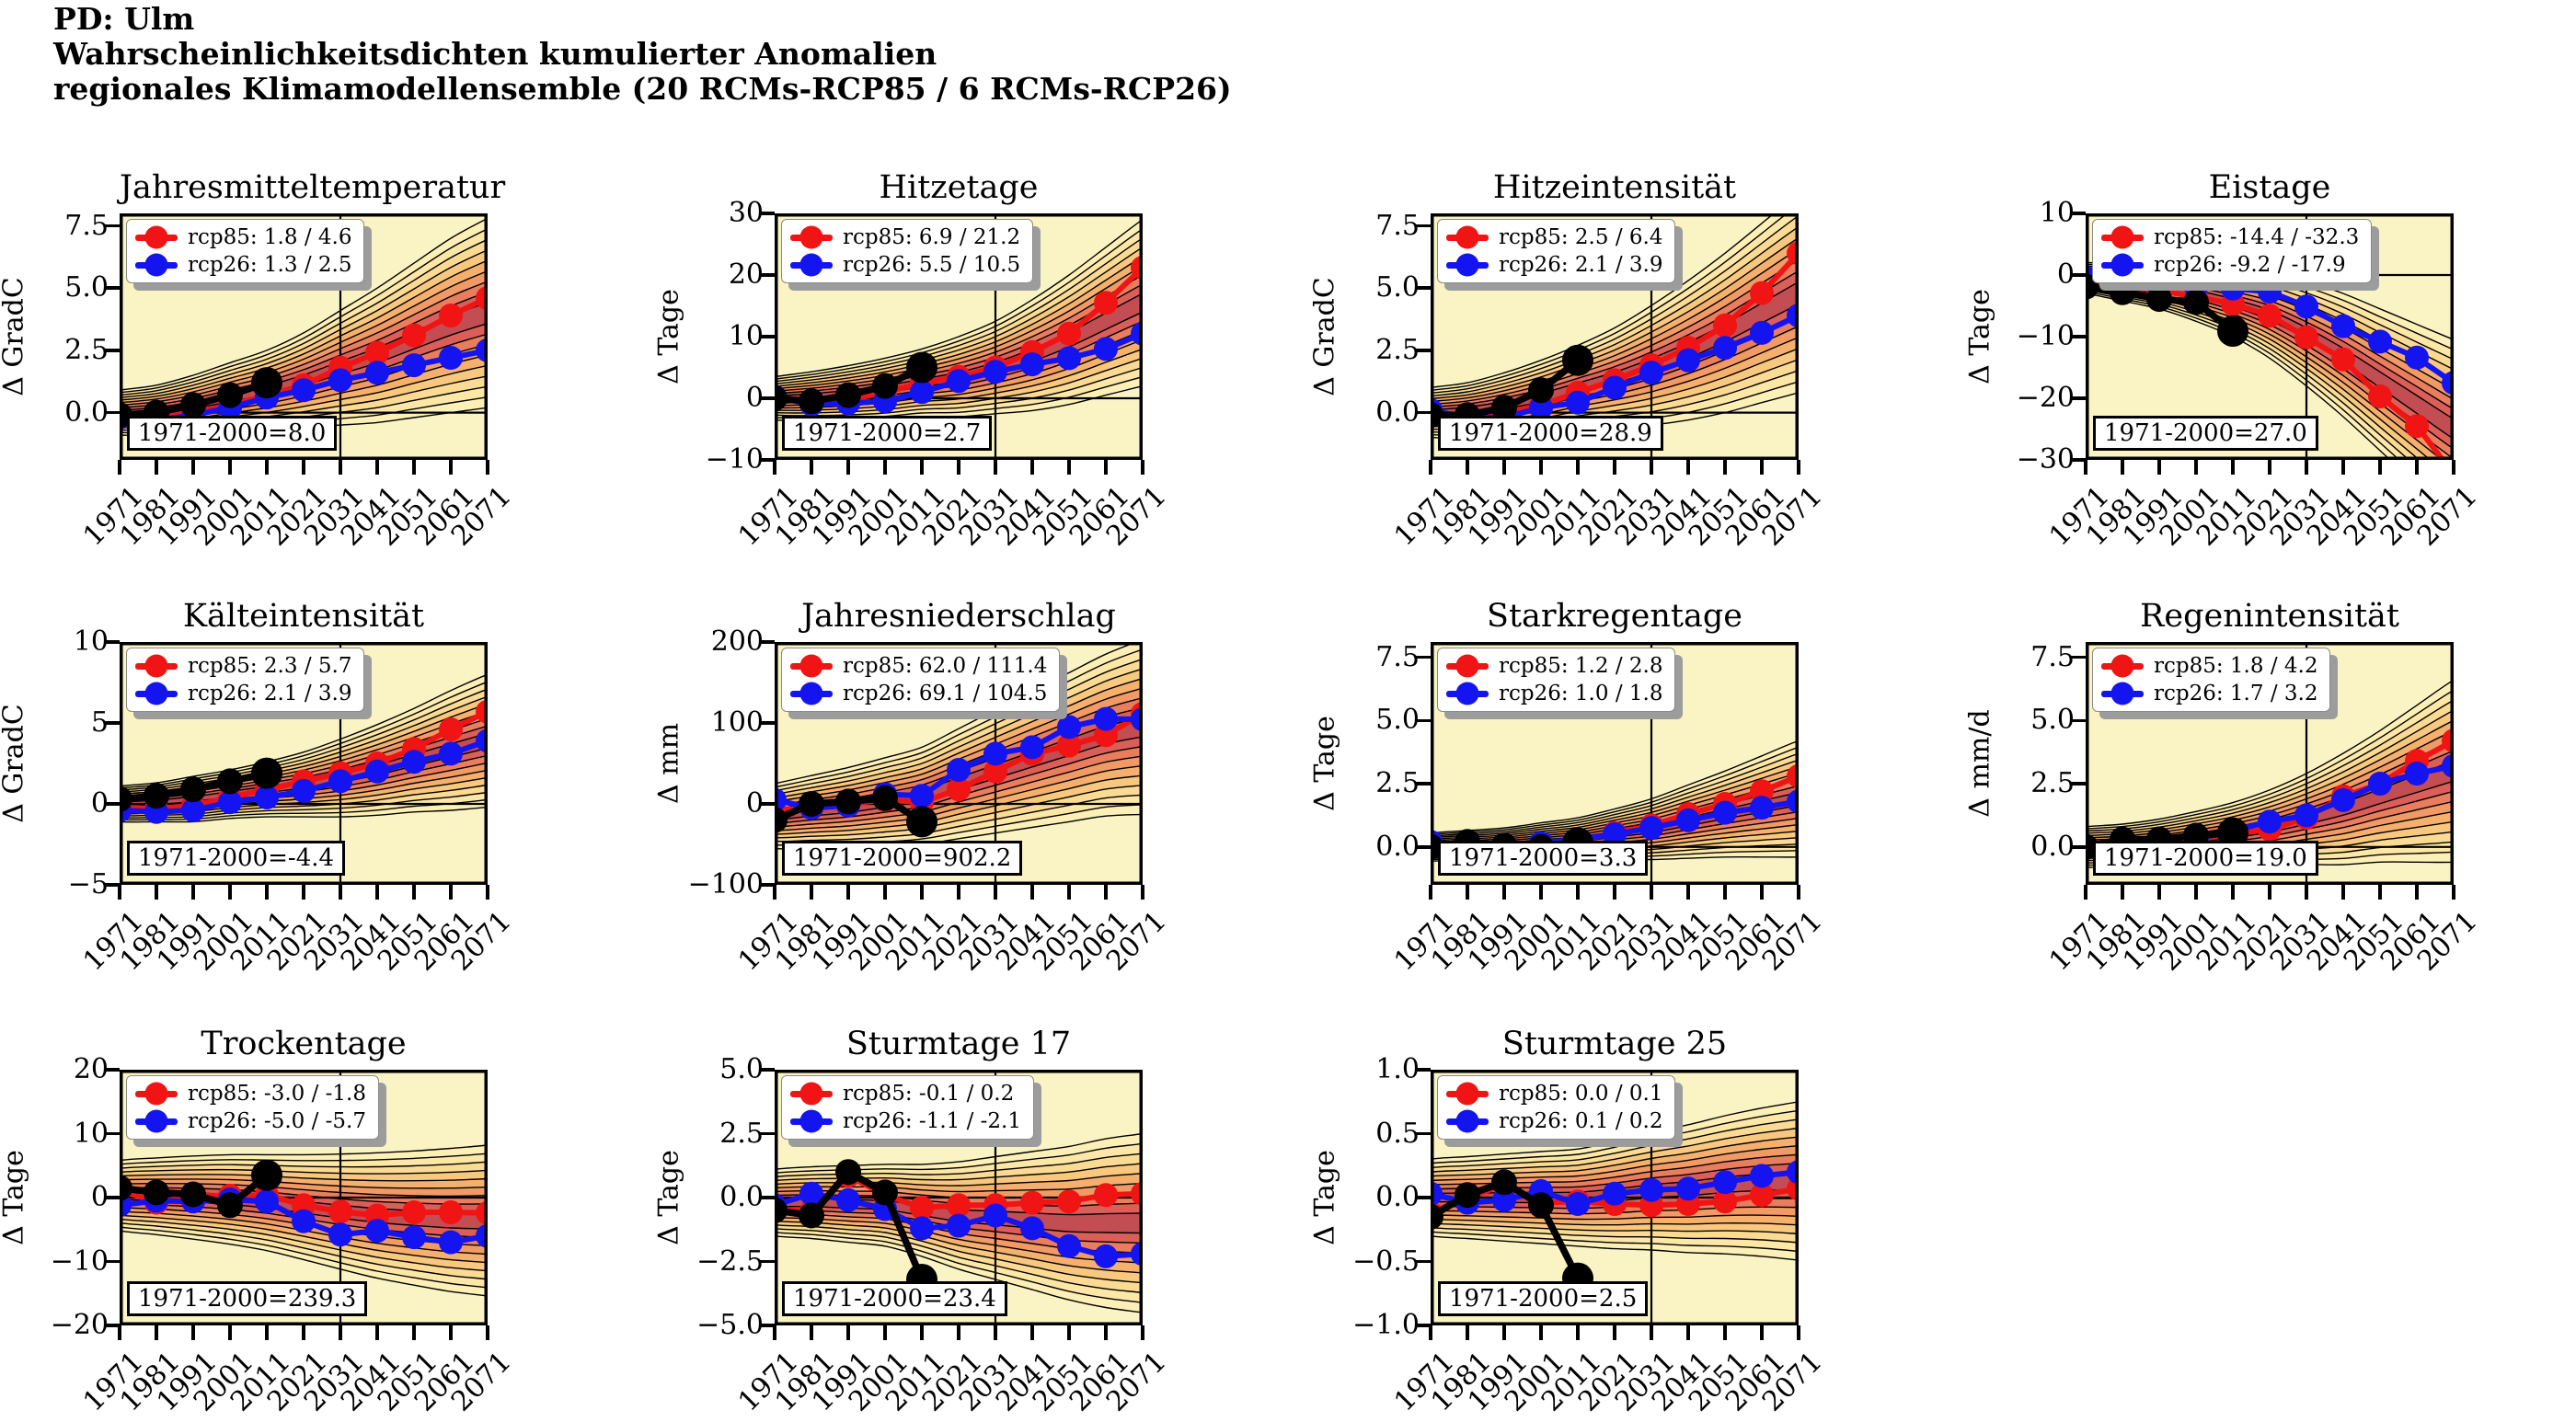 Image resolution: width=2576 pixels, height=1422 pixels. What do you see at coordinates (1467, 1121) in the screenshot?
I see `legend-marker-dot` at bounding box center [1467, 1121].